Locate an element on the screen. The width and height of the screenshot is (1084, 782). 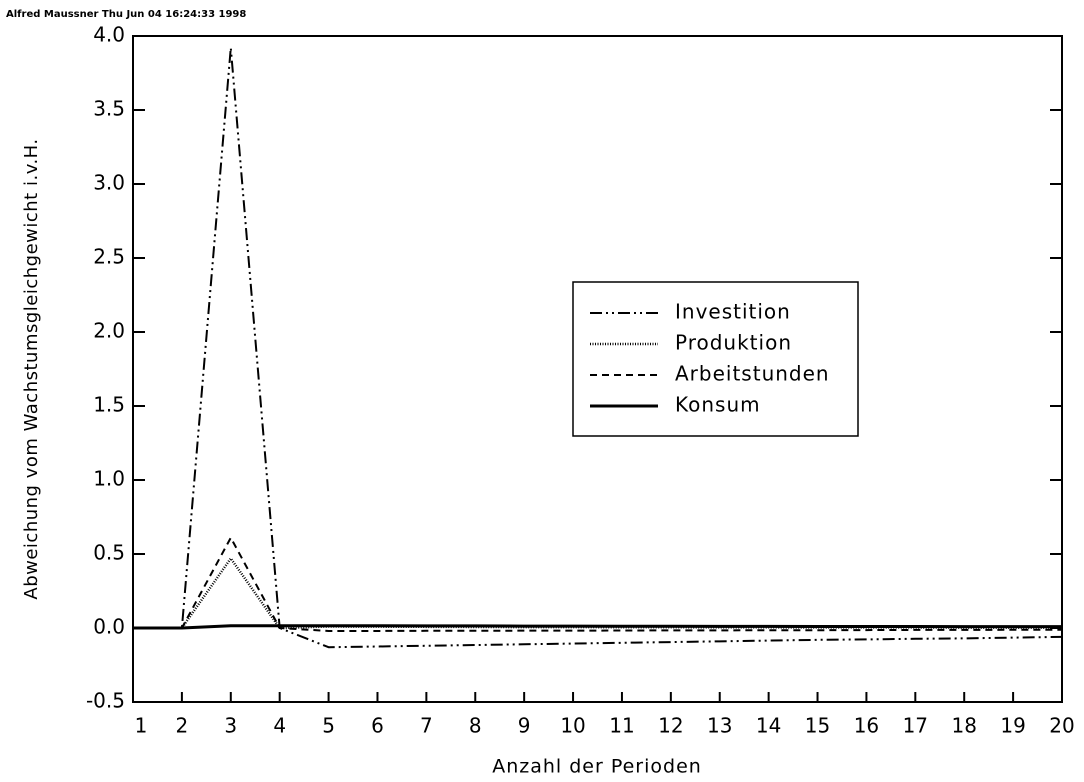
legend-label: Produktion is located at coordinates (733, 343).